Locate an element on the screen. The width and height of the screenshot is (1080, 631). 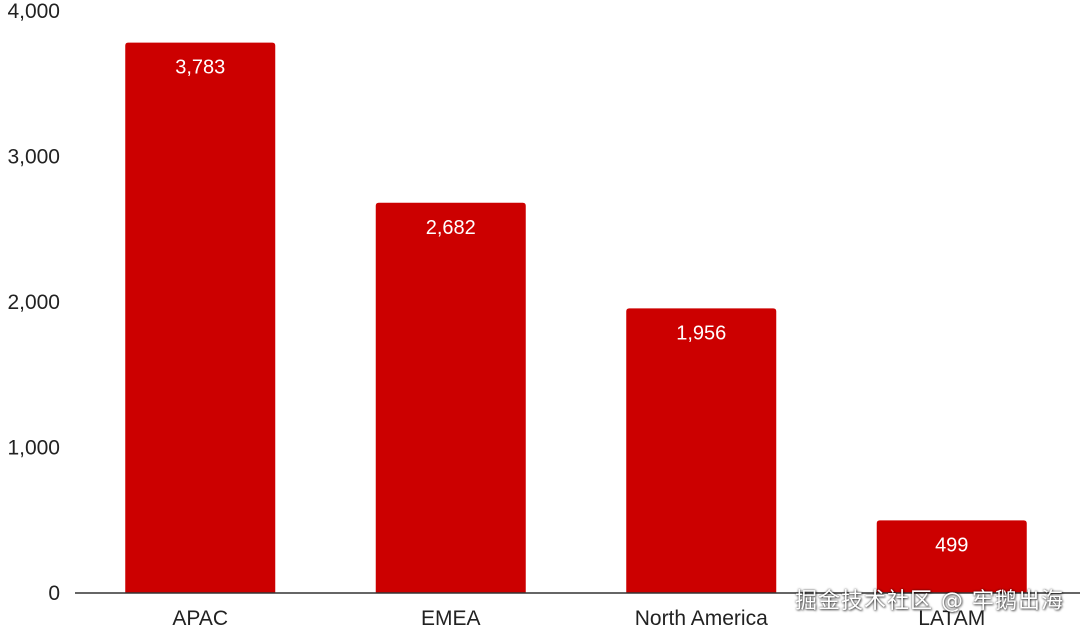
y-tick-label: 0 is located at coordinates (54, 593).